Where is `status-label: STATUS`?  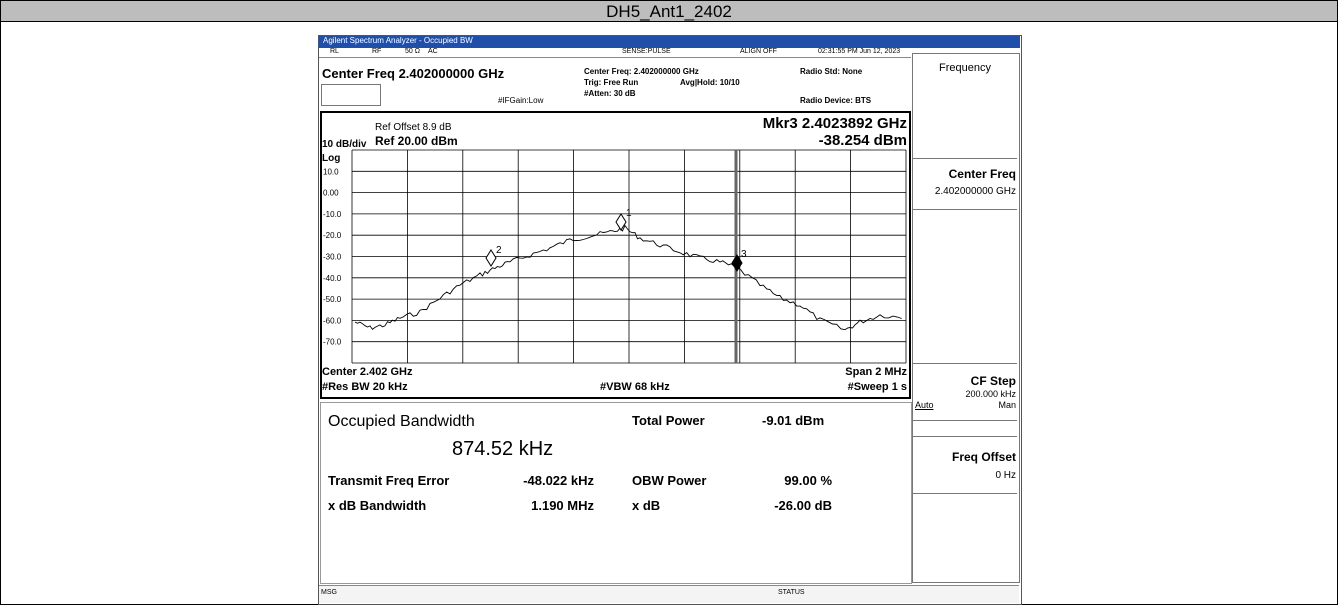
status-label: STATUS is located at coordinates (791, 592).